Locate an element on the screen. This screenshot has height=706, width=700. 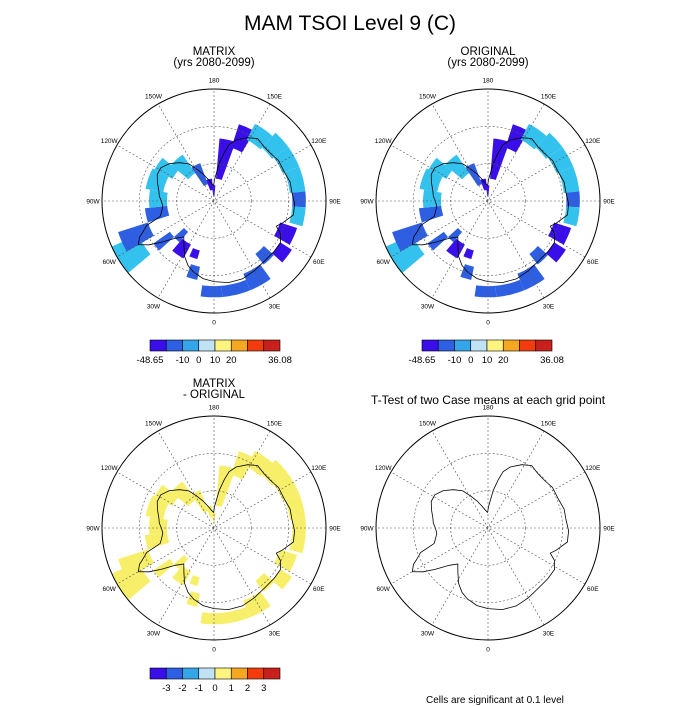
longitude-label: 120W is located at coordinates (110, 141).